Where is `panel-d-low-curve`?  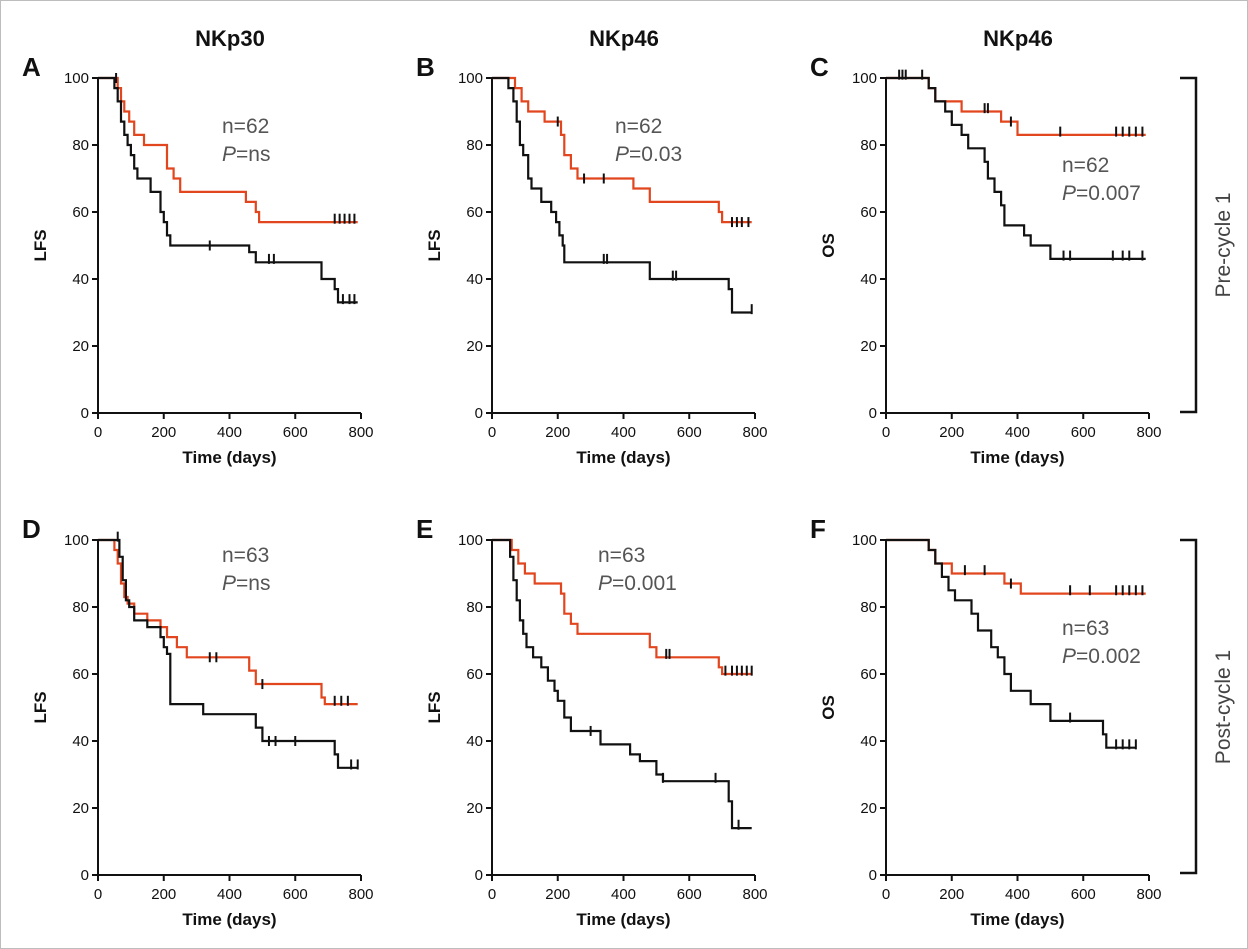
panel-d-low-curve is located at coordinates (228, 653).